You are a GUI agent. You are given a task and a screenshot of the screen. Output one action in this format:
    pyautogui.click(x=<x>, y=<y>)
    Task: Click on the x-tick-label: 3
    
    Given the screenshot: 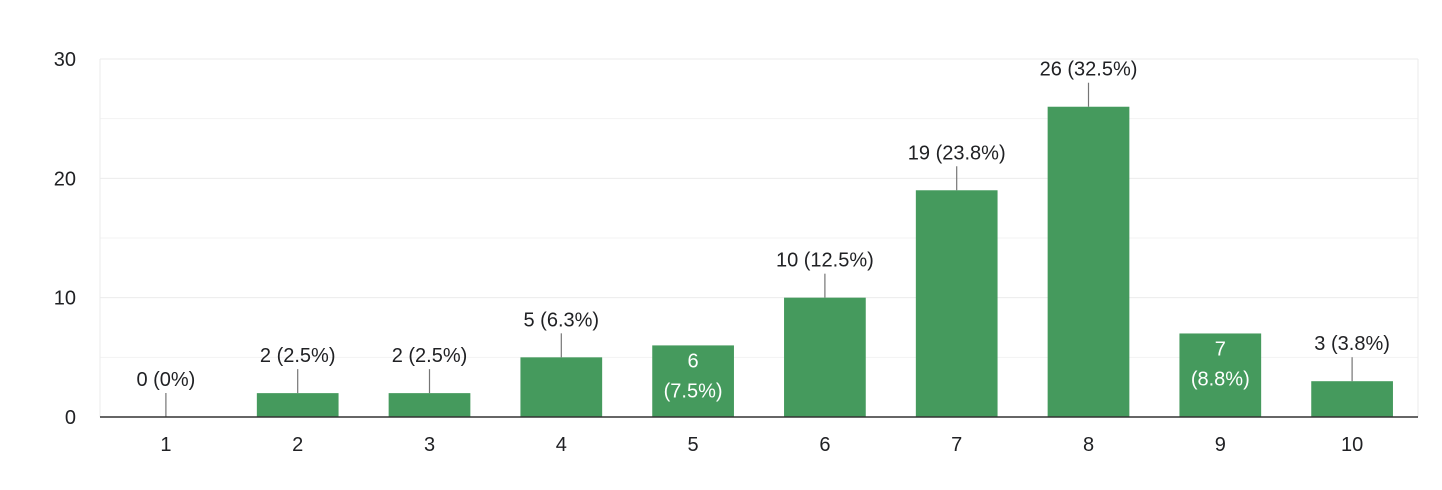 What is the action you would take?
    pyautogui.click(x=429, y=445)
    